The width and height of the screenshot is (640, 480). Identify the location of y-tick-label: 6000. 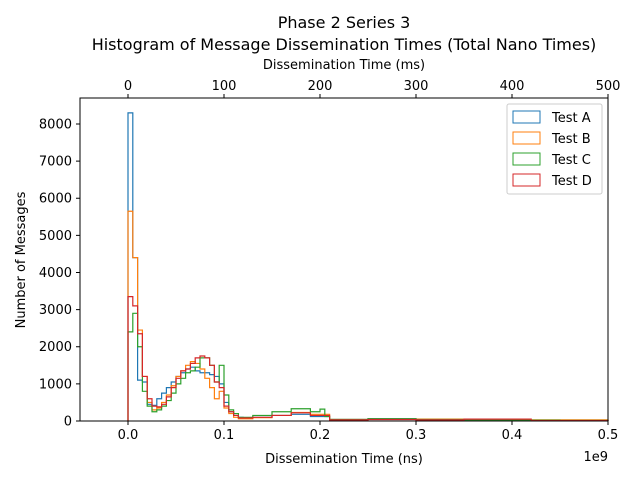
(55, 199).